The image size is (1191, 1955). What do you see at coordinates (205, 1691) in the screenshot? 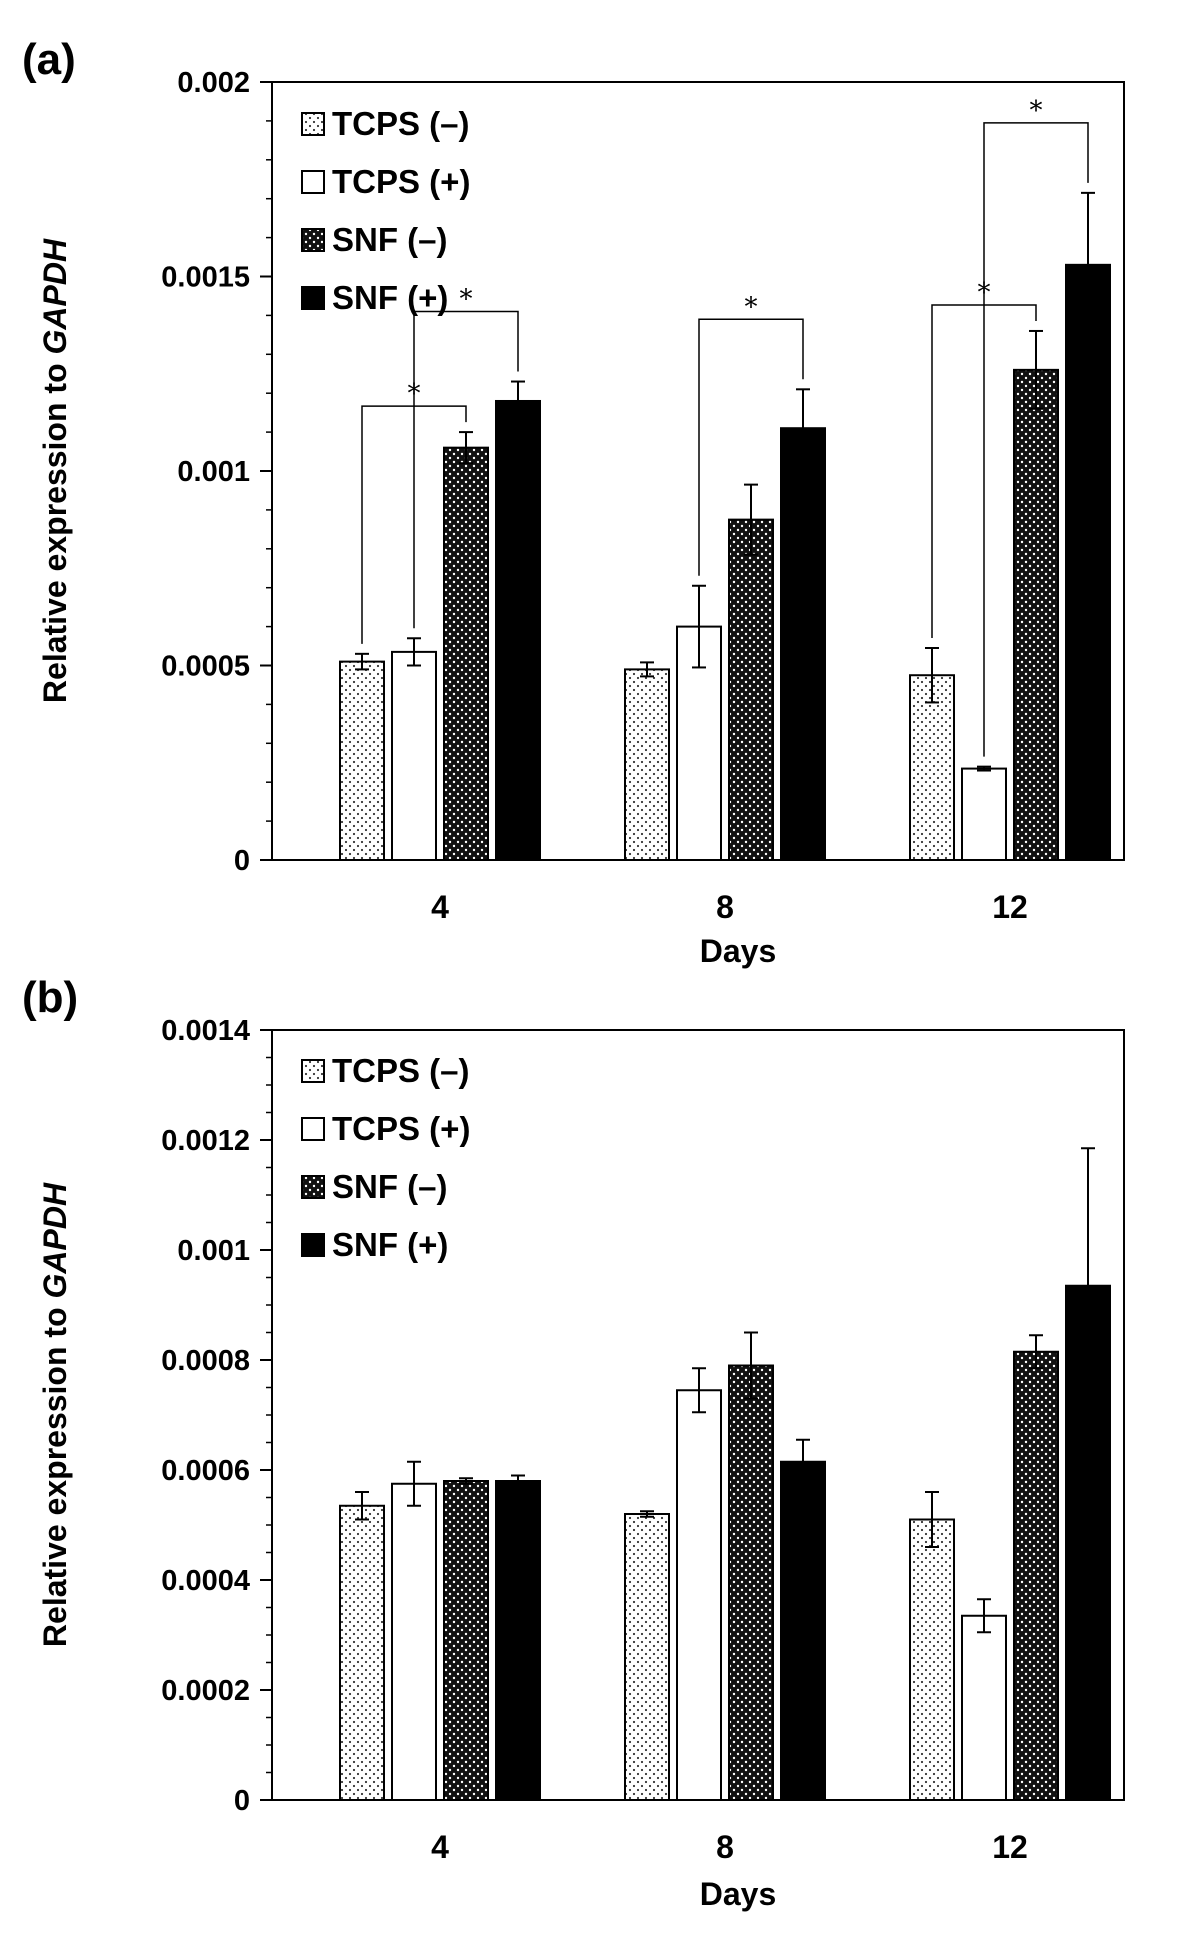
I see `y-tick-label: 0.0002` at bounding box center [205, 1691].